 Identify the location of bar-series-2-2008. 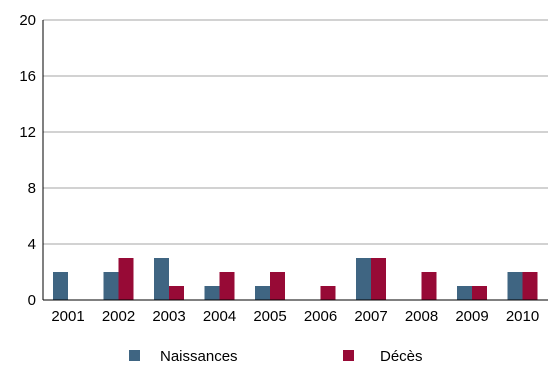
(429, 286).